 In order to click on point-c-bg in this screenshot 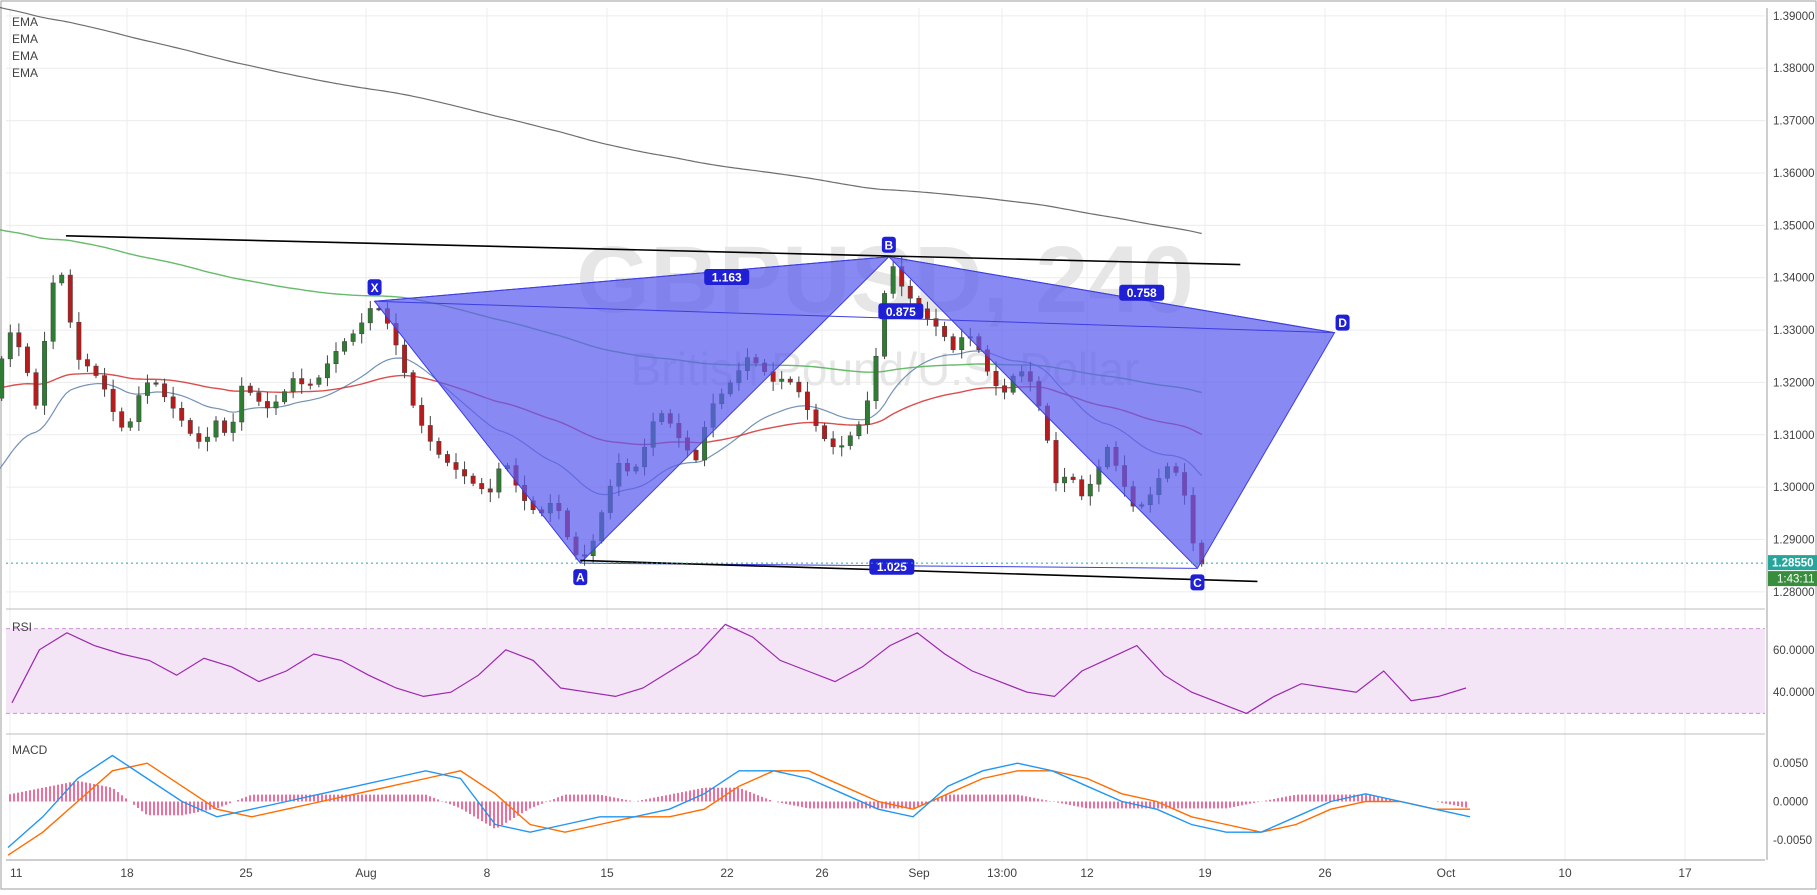, I will do `click(1197, 582)`.